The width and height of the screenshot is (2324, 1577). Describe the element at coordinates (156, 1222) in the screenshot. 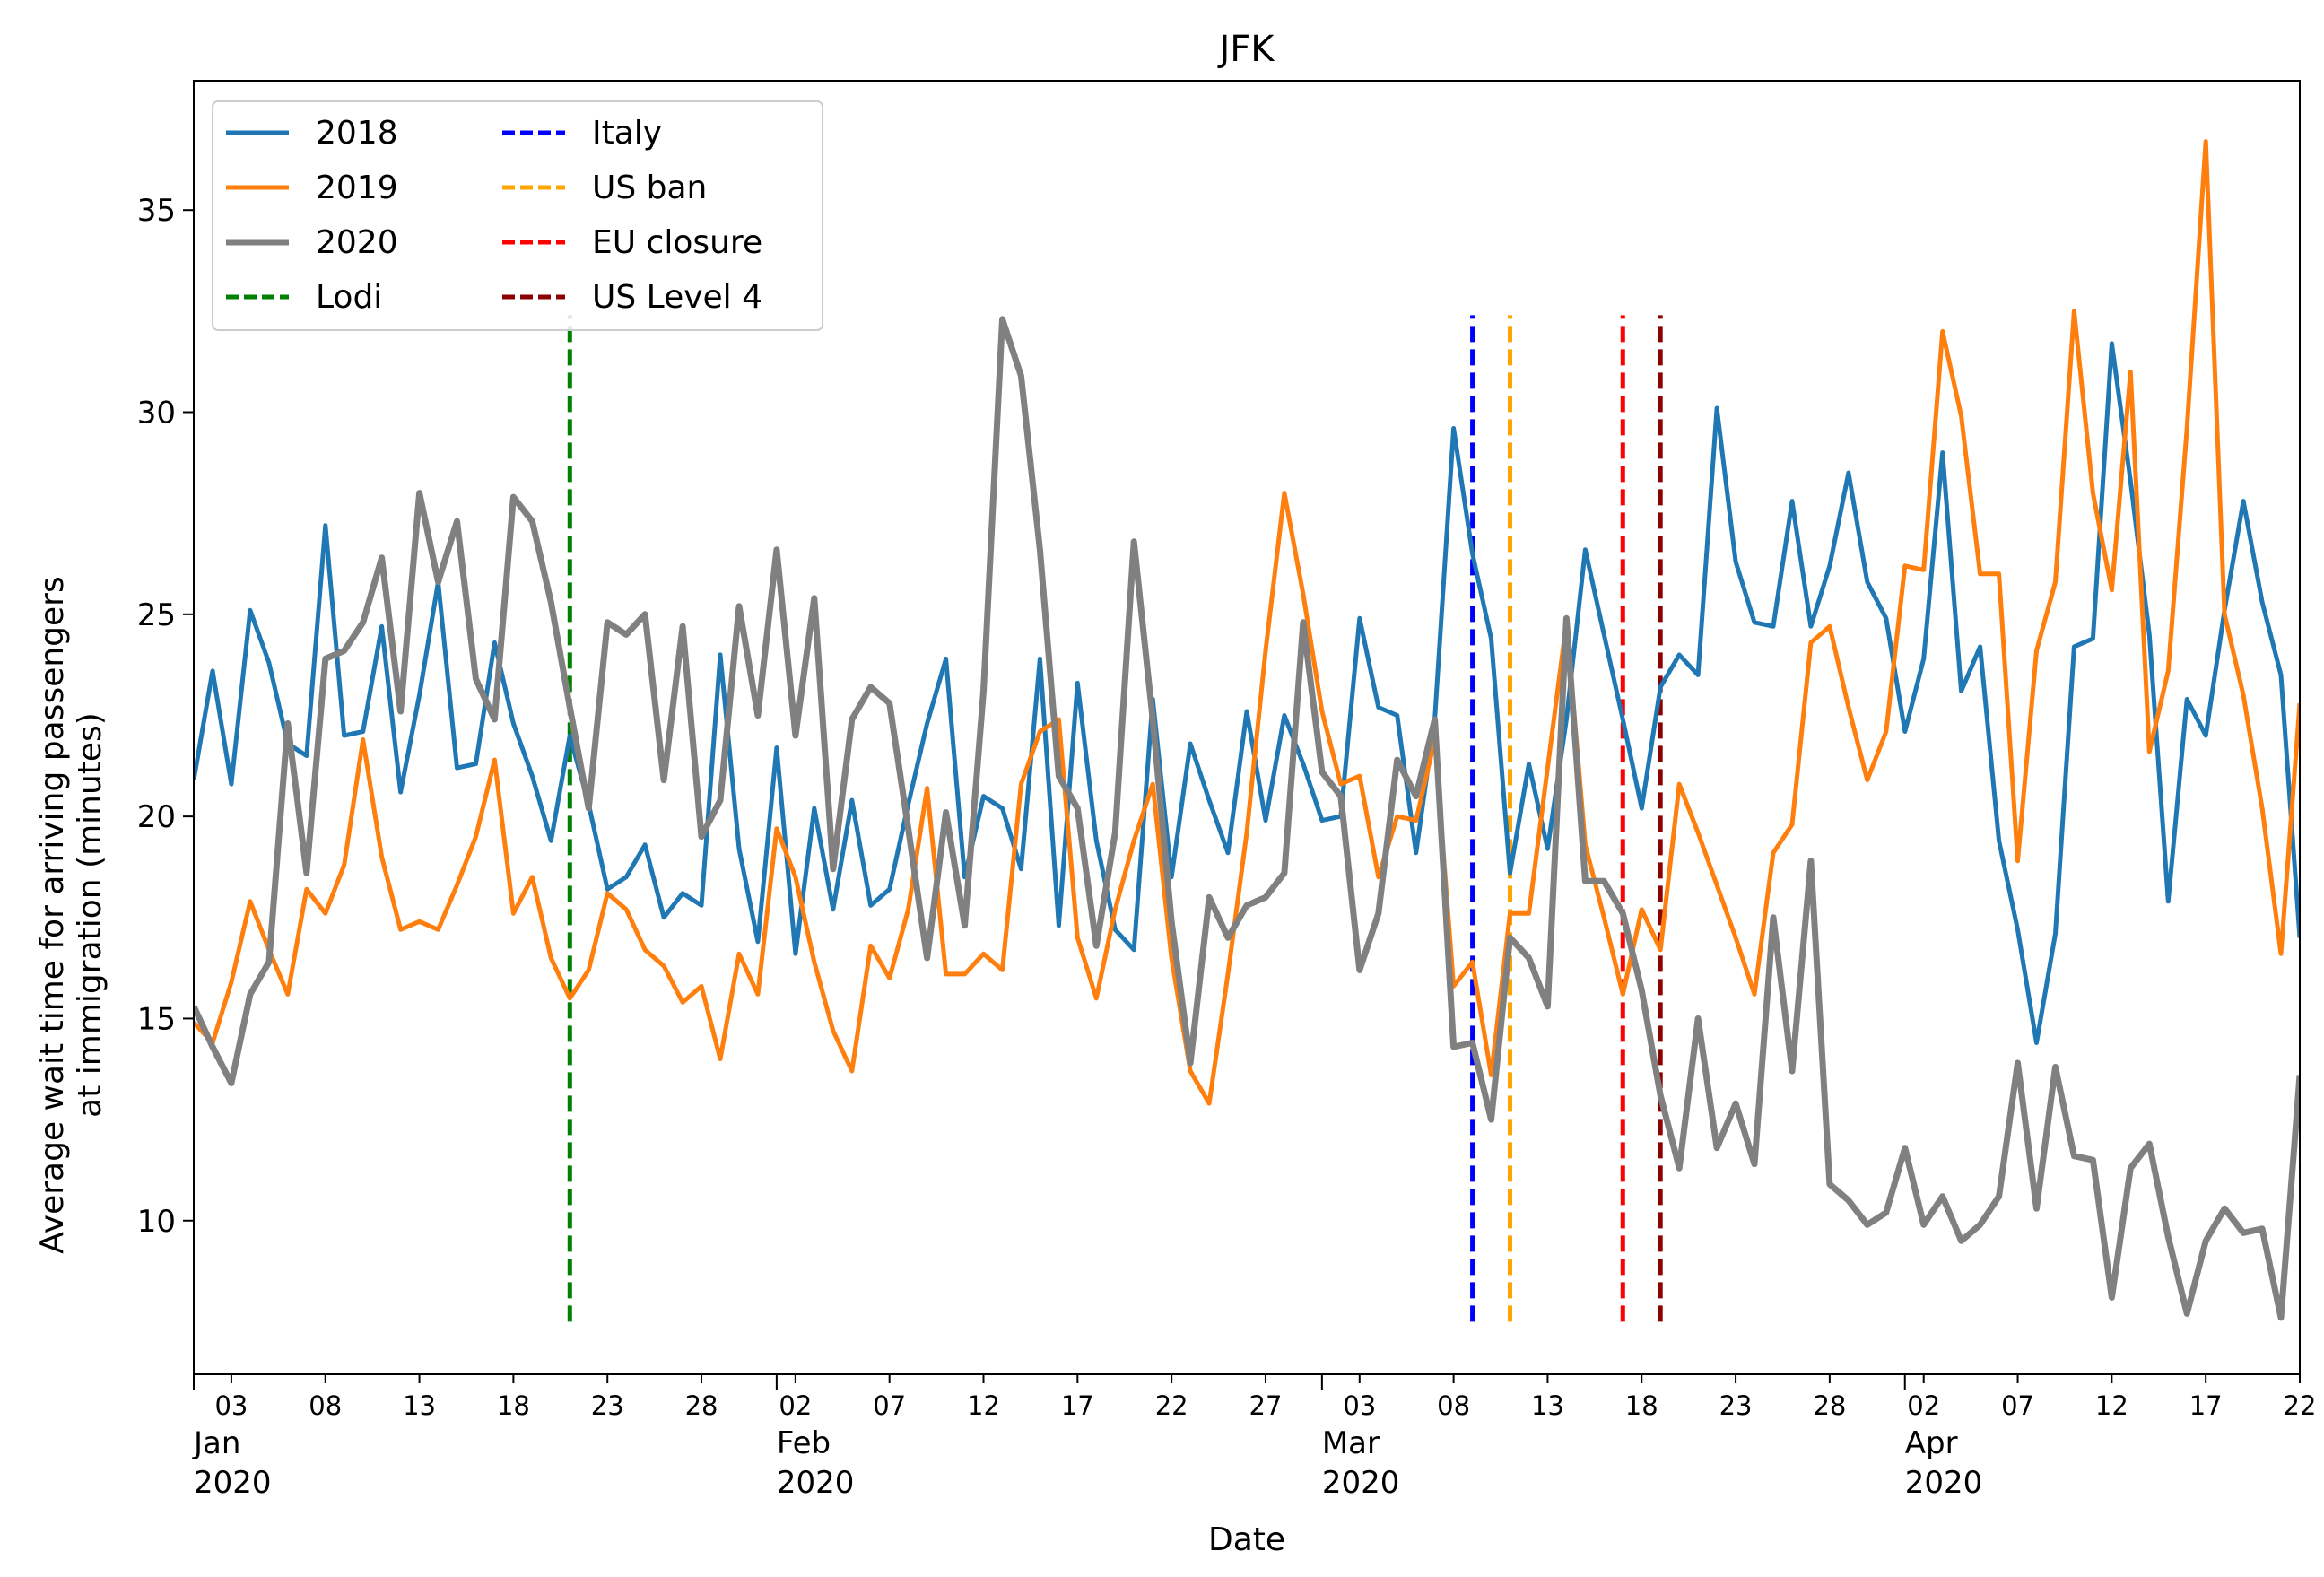

I see `y-tick-label: 10` at that location.